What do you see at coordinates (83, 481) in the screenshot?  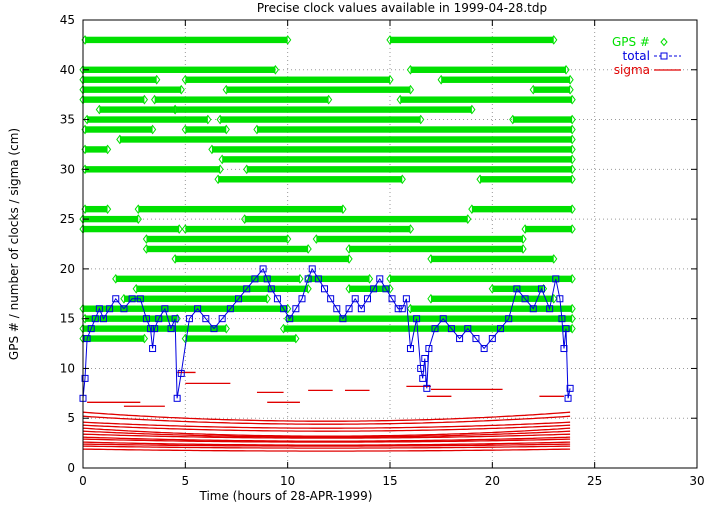 I see `x-tick-label: 0` at bounding box center [83, 481].